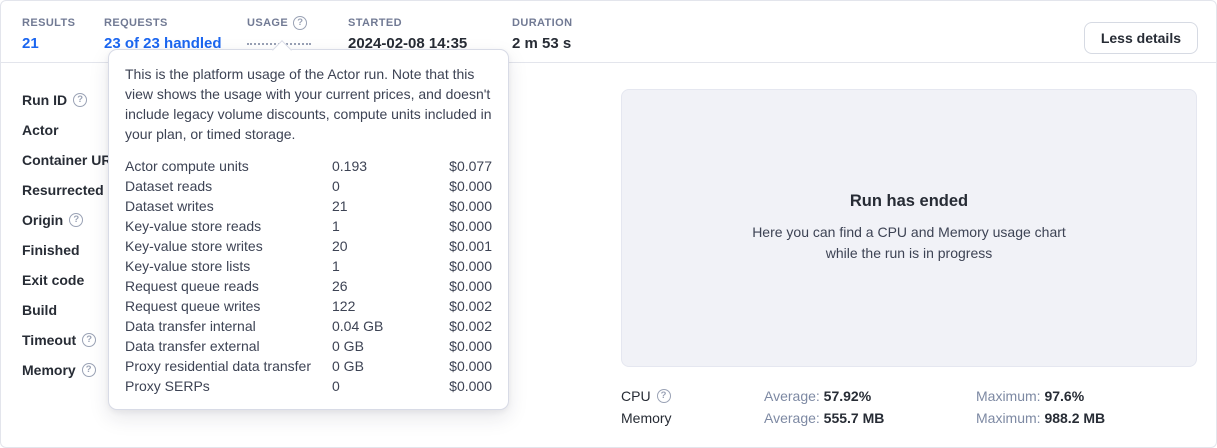 This screenshot has height=448, width=1217. I want to click on usage-item-label: Key-value store lists, so click(188, 266).